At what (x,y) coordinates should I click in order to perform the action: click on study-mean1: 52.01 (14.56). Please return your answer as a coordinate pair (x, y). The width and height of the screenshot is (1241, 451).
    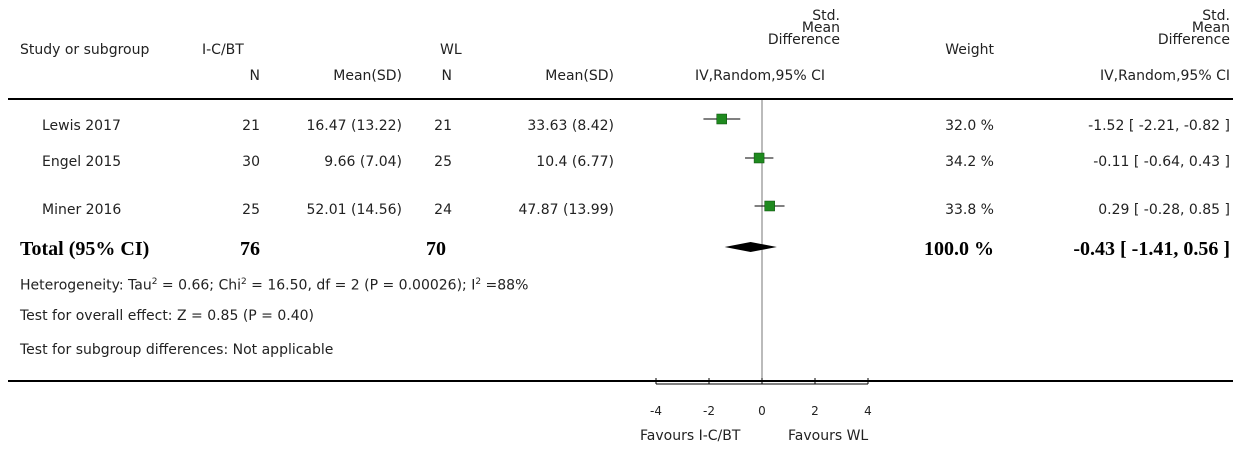
    Looking at the image, I should click on (354, 210).